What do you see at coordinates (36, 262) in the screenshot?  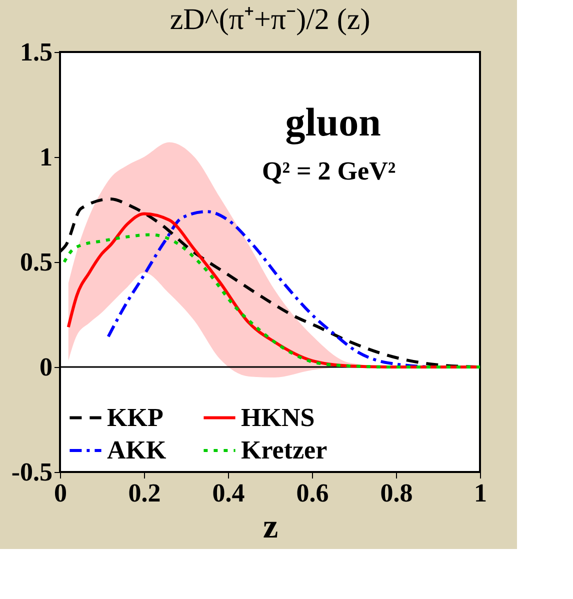 I see `y-tick-label: 0.5` at bounding box center [36, 262].